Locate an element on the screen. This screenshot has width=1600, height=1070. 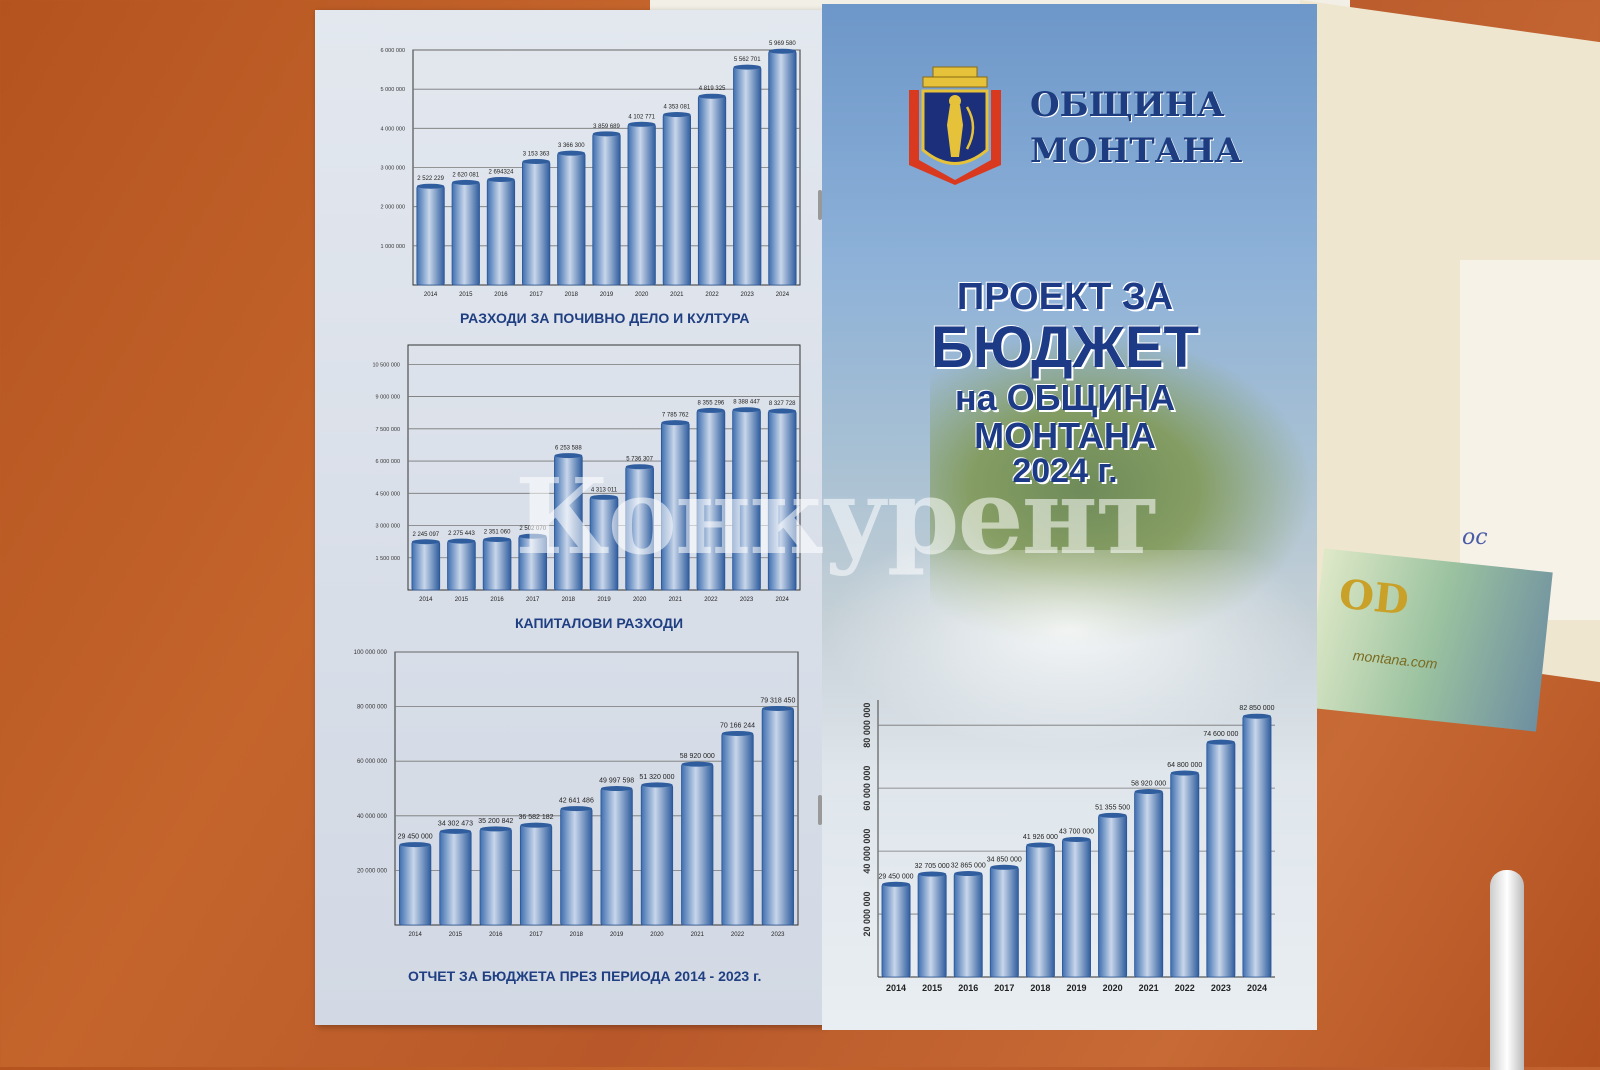
data-label: 8 388 447 is located at coordinates (746, 403).